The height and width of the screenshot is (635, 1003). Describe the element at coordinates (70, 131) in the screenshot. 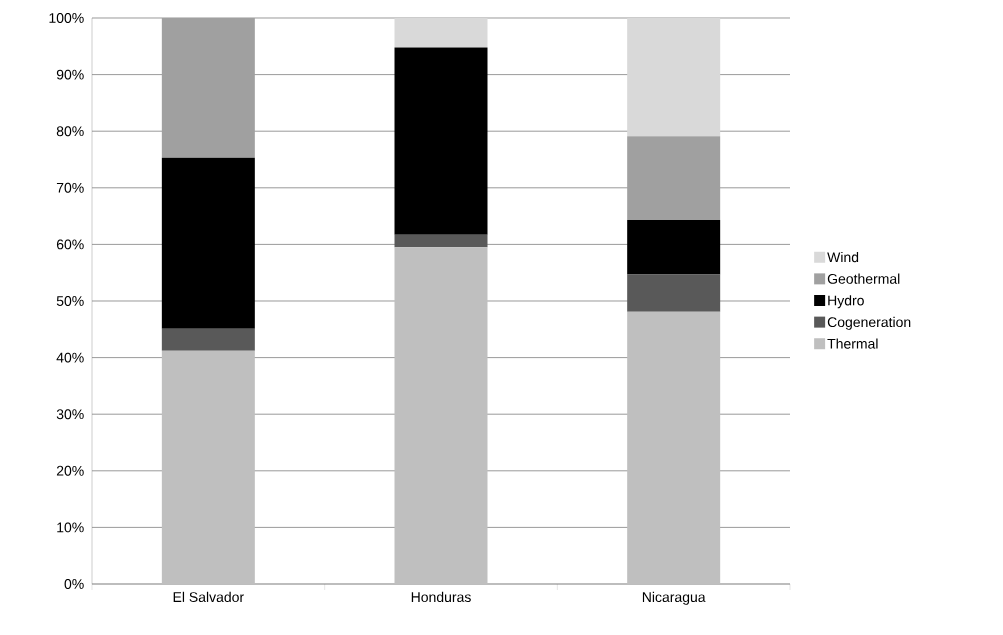

I see `y-tick-label: 80%` at that location.